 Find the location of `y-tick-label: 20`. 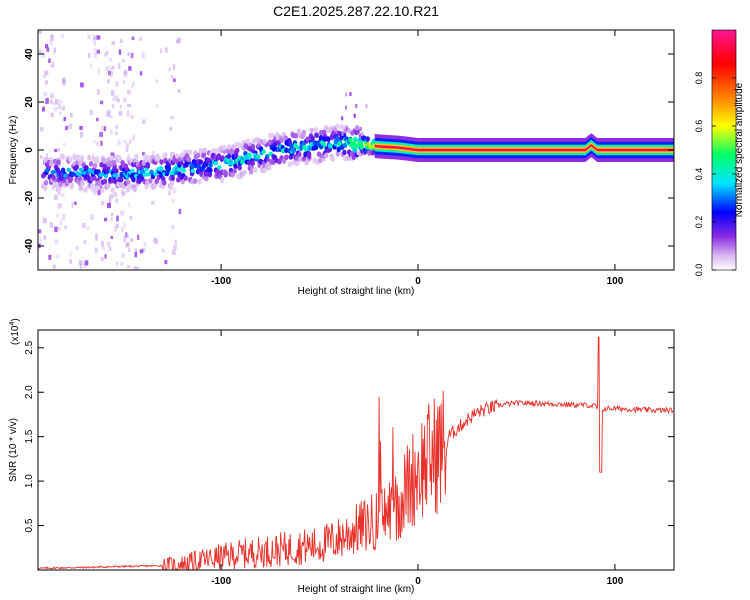

y-tick-label: 20 is located at coordinates (29, 102).